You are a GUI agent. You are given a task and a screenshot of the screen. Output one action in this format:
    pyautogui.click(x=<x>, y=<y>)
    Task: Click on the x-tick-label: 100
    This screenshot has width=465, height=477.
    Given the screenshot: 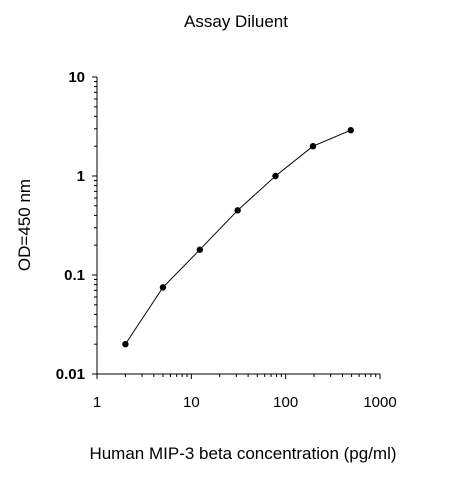 What is the action you would take?
    pyautogui.click(x=285, y=402)
    